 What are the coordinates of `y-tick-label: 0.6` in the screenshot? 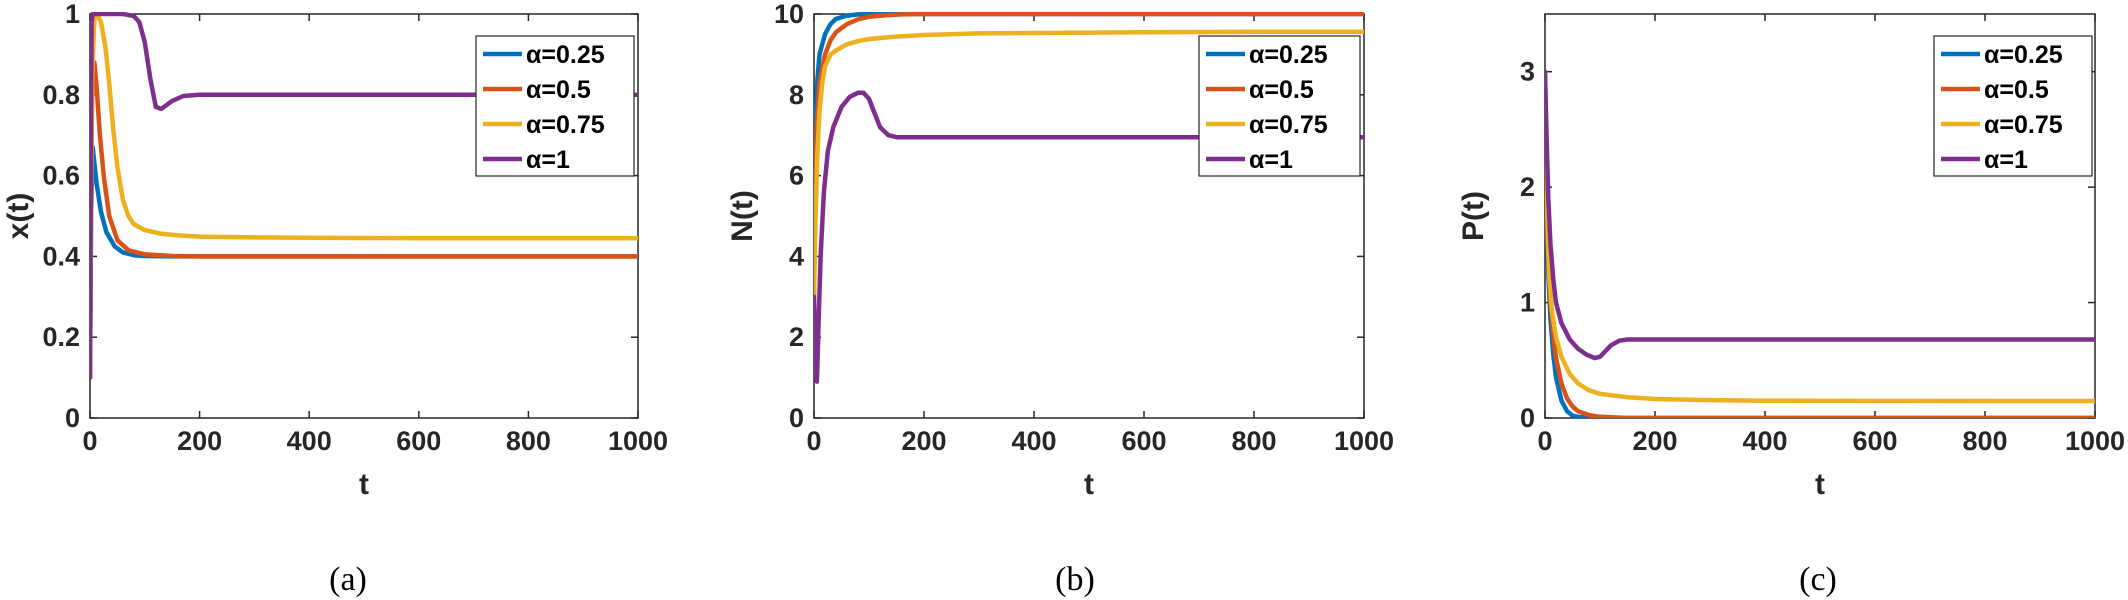 It's located at (61, 176).